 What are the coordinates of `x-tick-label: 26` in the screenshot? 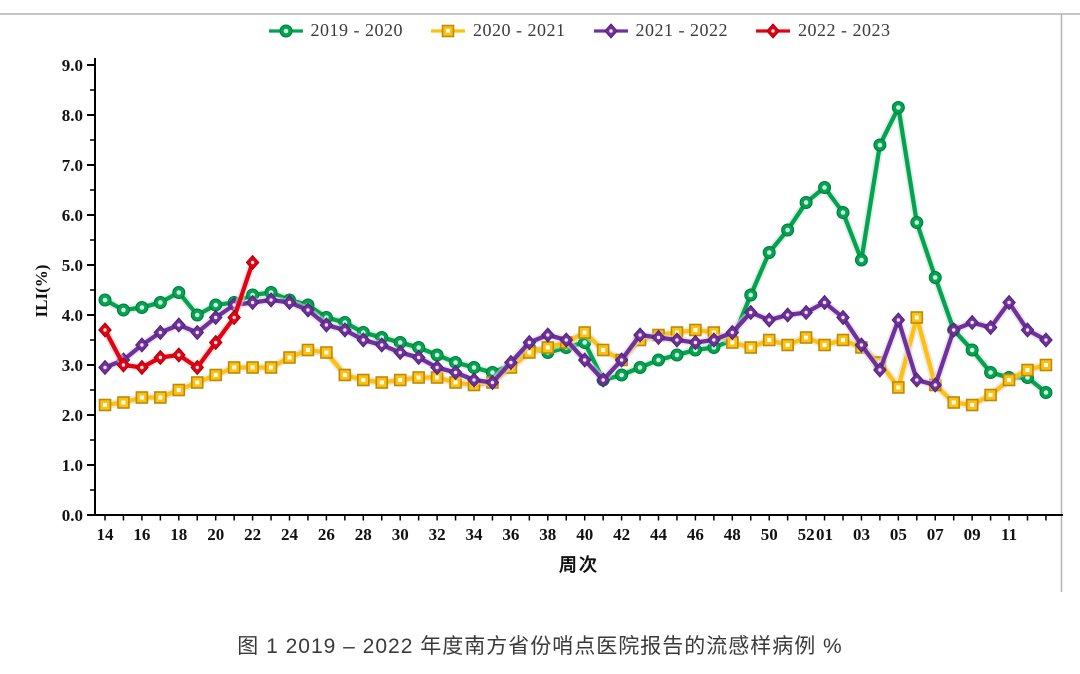 It's located at (326, 534).